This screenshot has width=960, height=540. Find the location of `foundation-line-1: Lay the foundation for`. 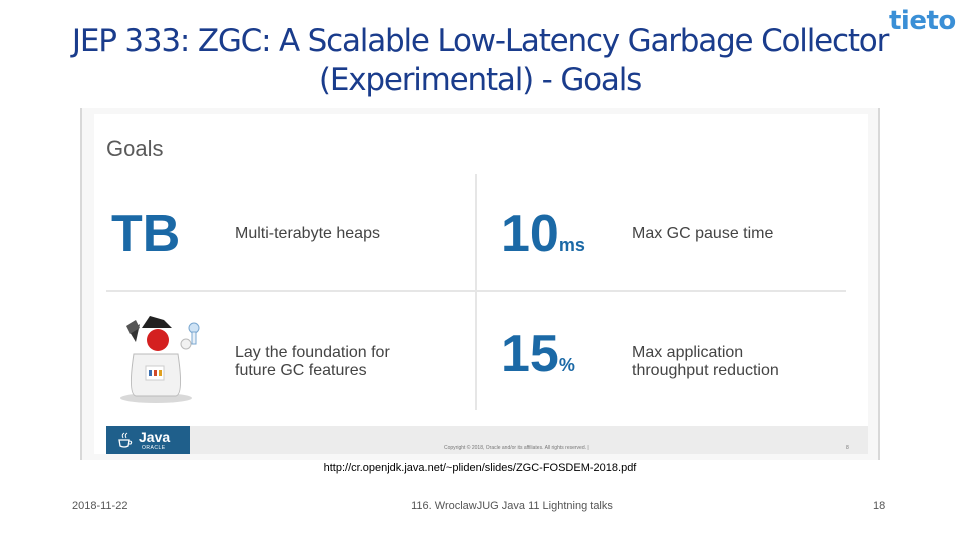

foundation-line-1: Lay the foundation for is located at coordinates (312, 352).